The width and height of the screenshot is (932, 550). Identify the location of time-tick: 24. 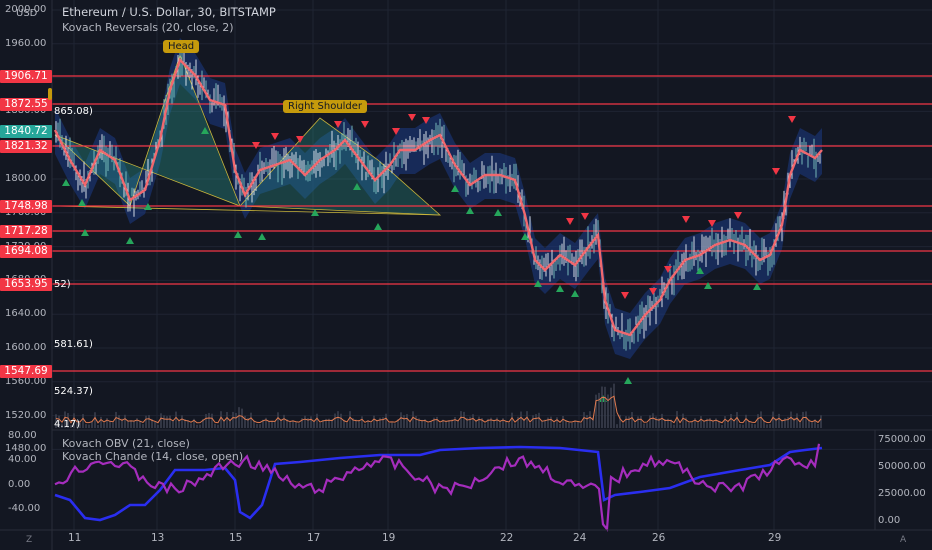
(580, 538).